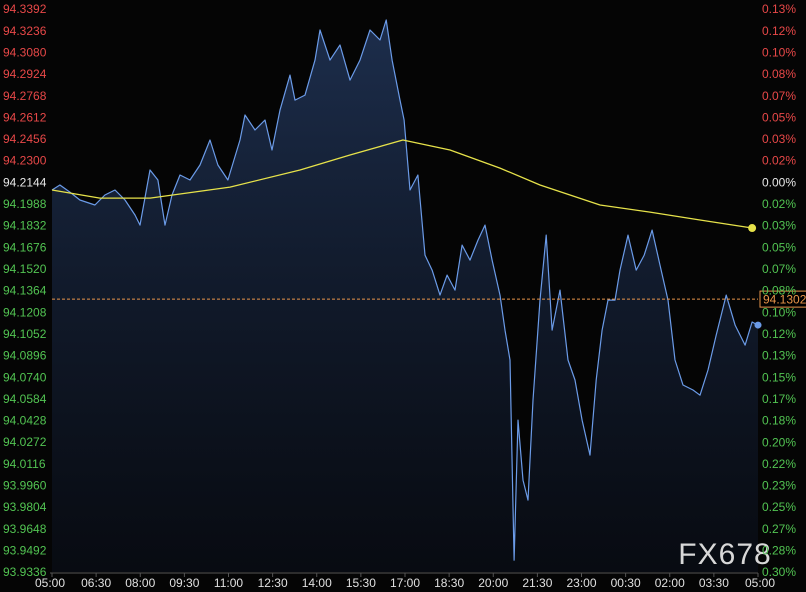 The width and height of the screenshot is (806, 592). What do you see at coordinates (25, 377) in the screenshot?
I see `y-tick-label: 94.0740` at bounding box center [25, 377].